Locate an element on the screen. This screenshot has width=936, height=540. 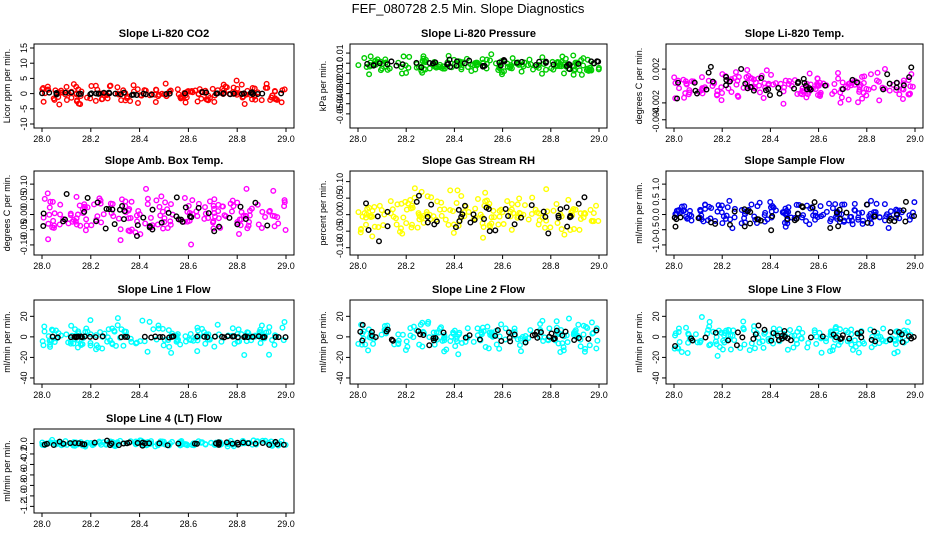
y-tick-label: 0.10 is located at coordinates (24, 184).